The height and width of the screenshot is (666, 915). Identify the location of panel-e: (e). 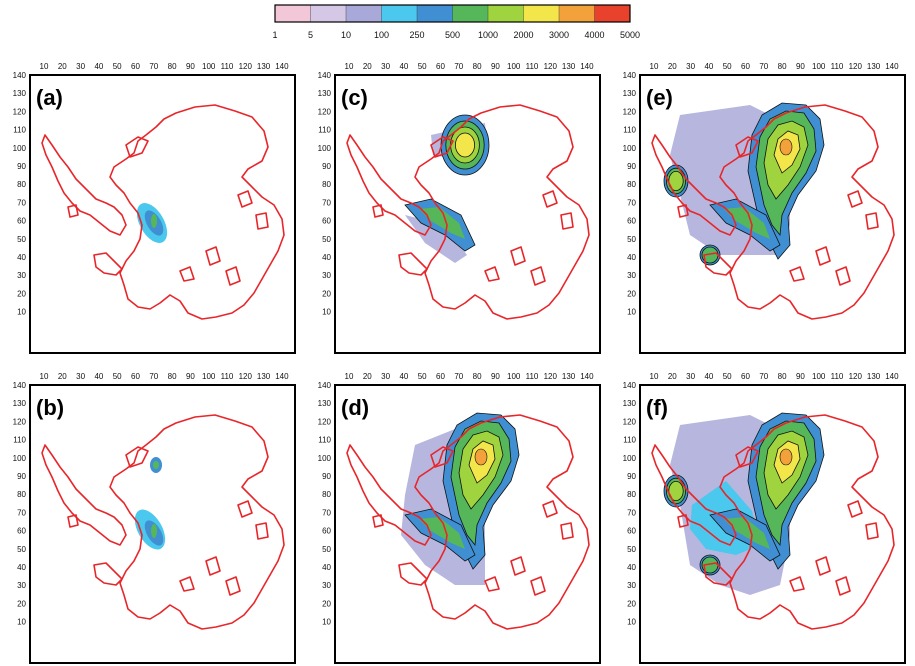
(772, 214).